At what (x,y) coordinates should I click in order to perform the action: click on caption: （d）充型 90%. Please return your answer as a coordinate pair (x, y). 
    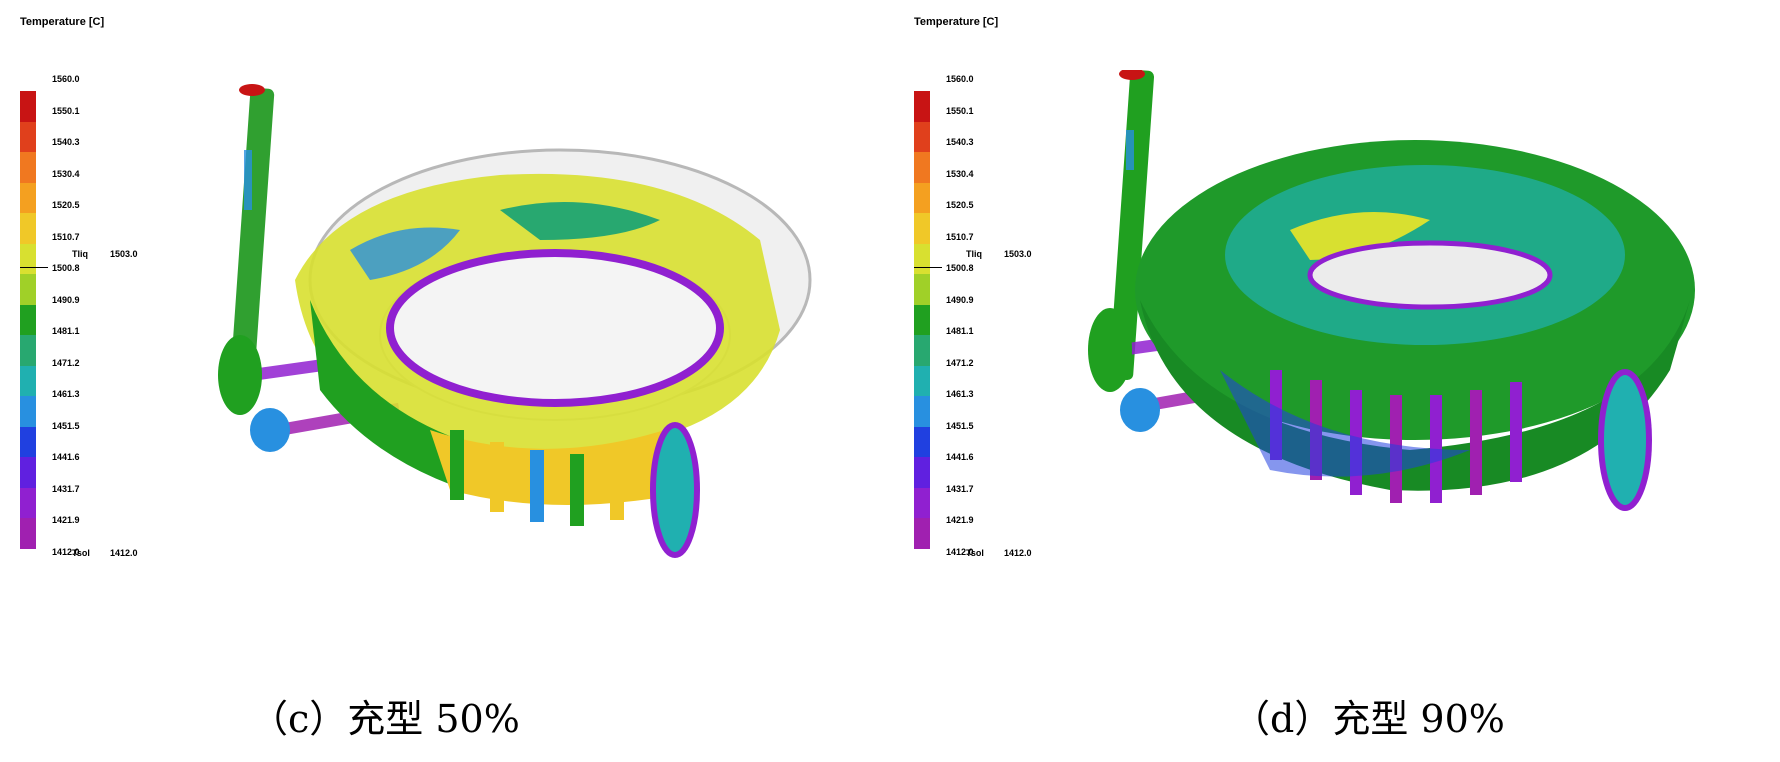
    Looking at the image, I should click on (1368, 719).